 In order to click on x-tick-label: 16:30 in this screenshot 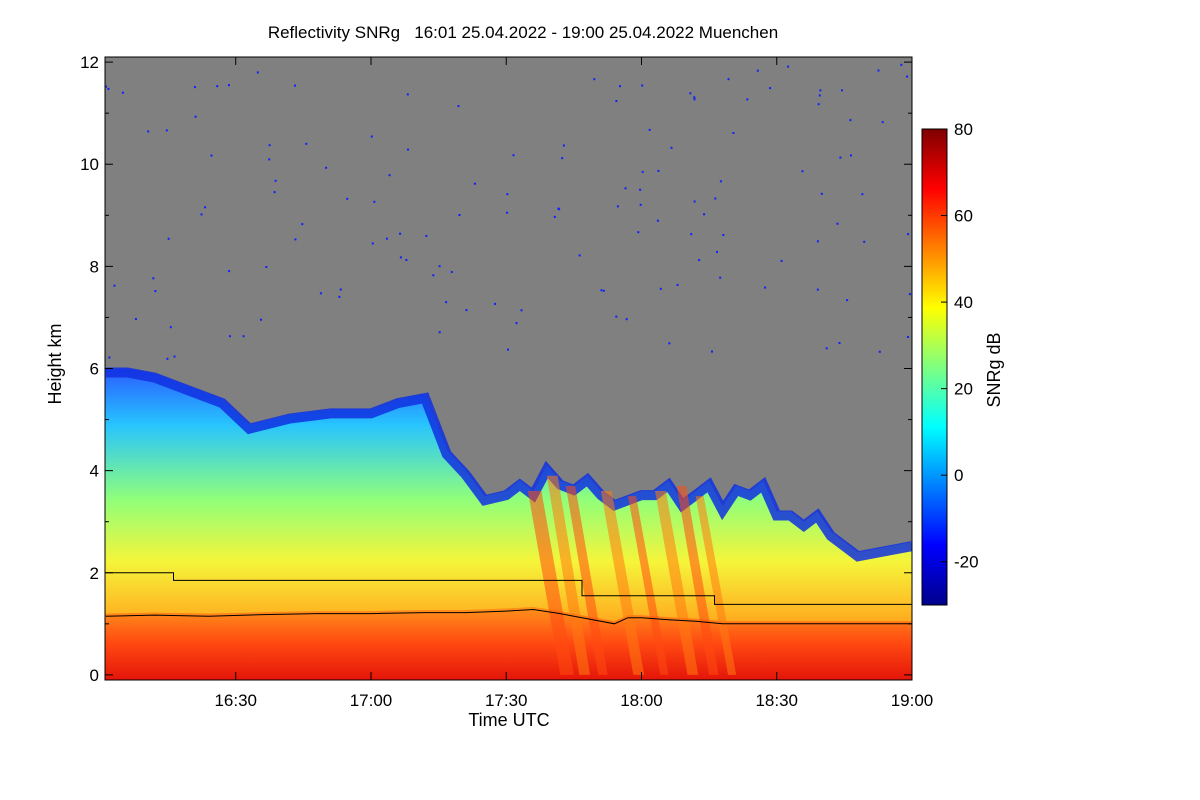, I will do `click(235, 700)`.